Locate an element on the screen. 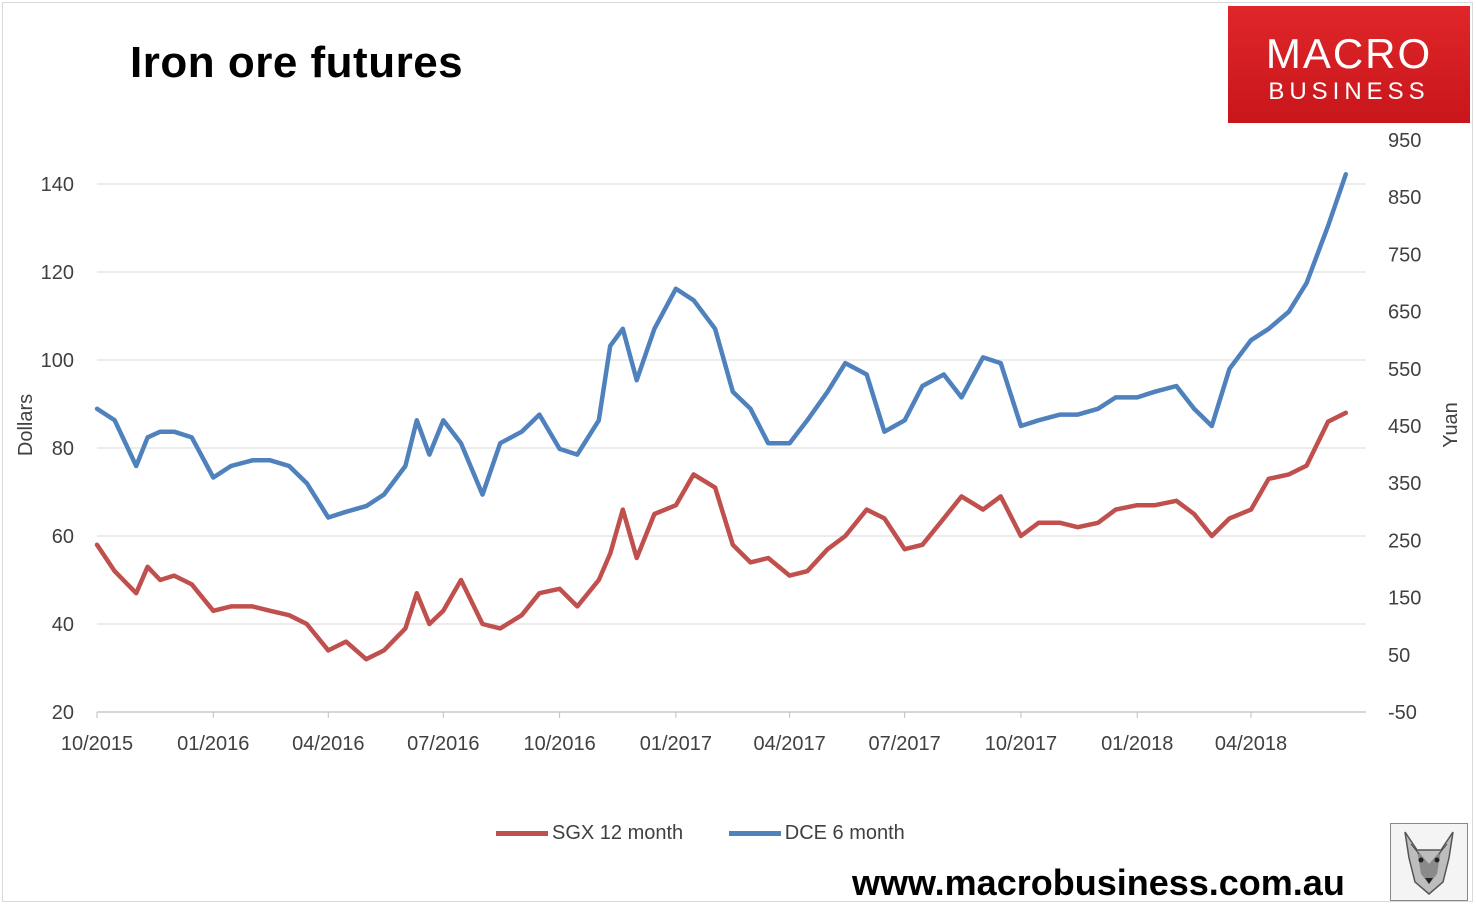 This screenshot has height=906, width=1477. y2-tick-label: 250 is located at coordinates (1404, 541).